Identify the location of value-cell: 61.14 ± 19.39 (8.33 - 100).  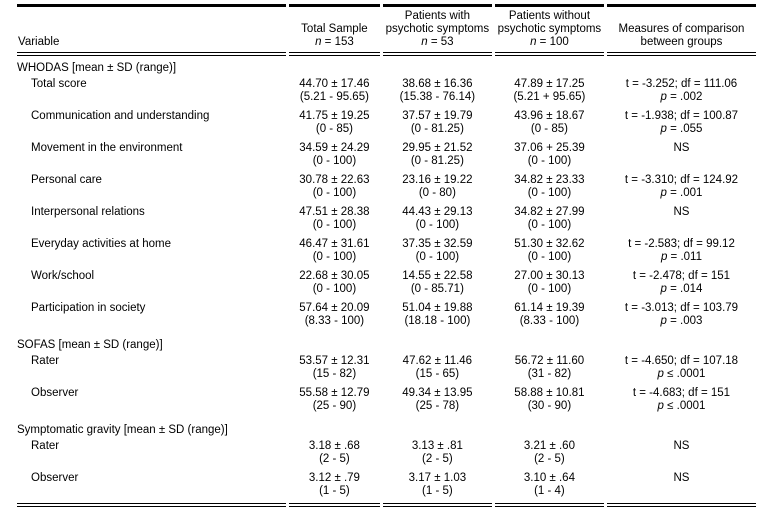
(549, 314).